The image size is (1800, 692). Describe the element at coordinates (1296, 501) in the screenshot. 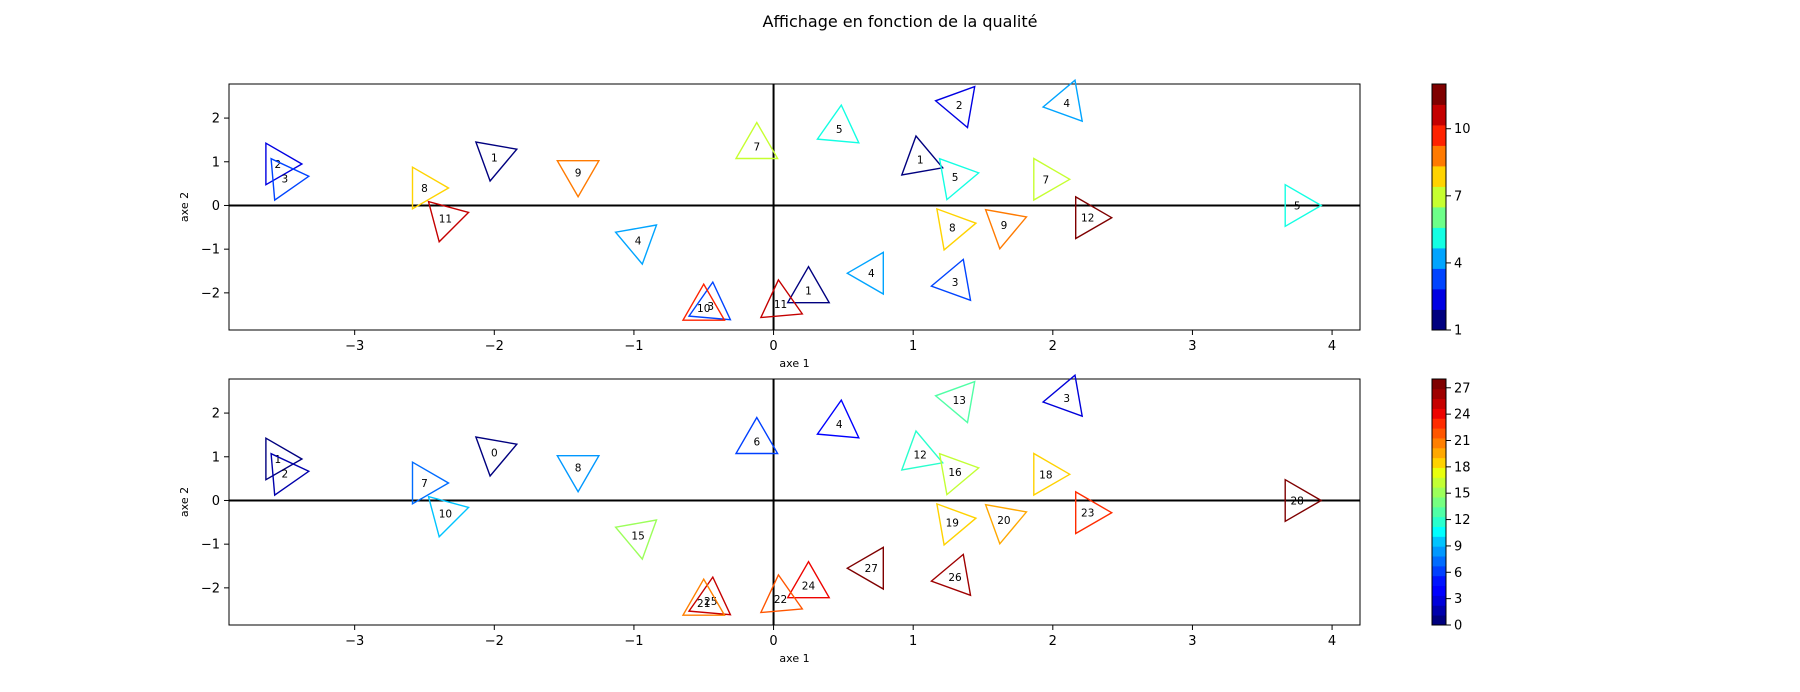

I see `bottom-point-label: 28` at that location.